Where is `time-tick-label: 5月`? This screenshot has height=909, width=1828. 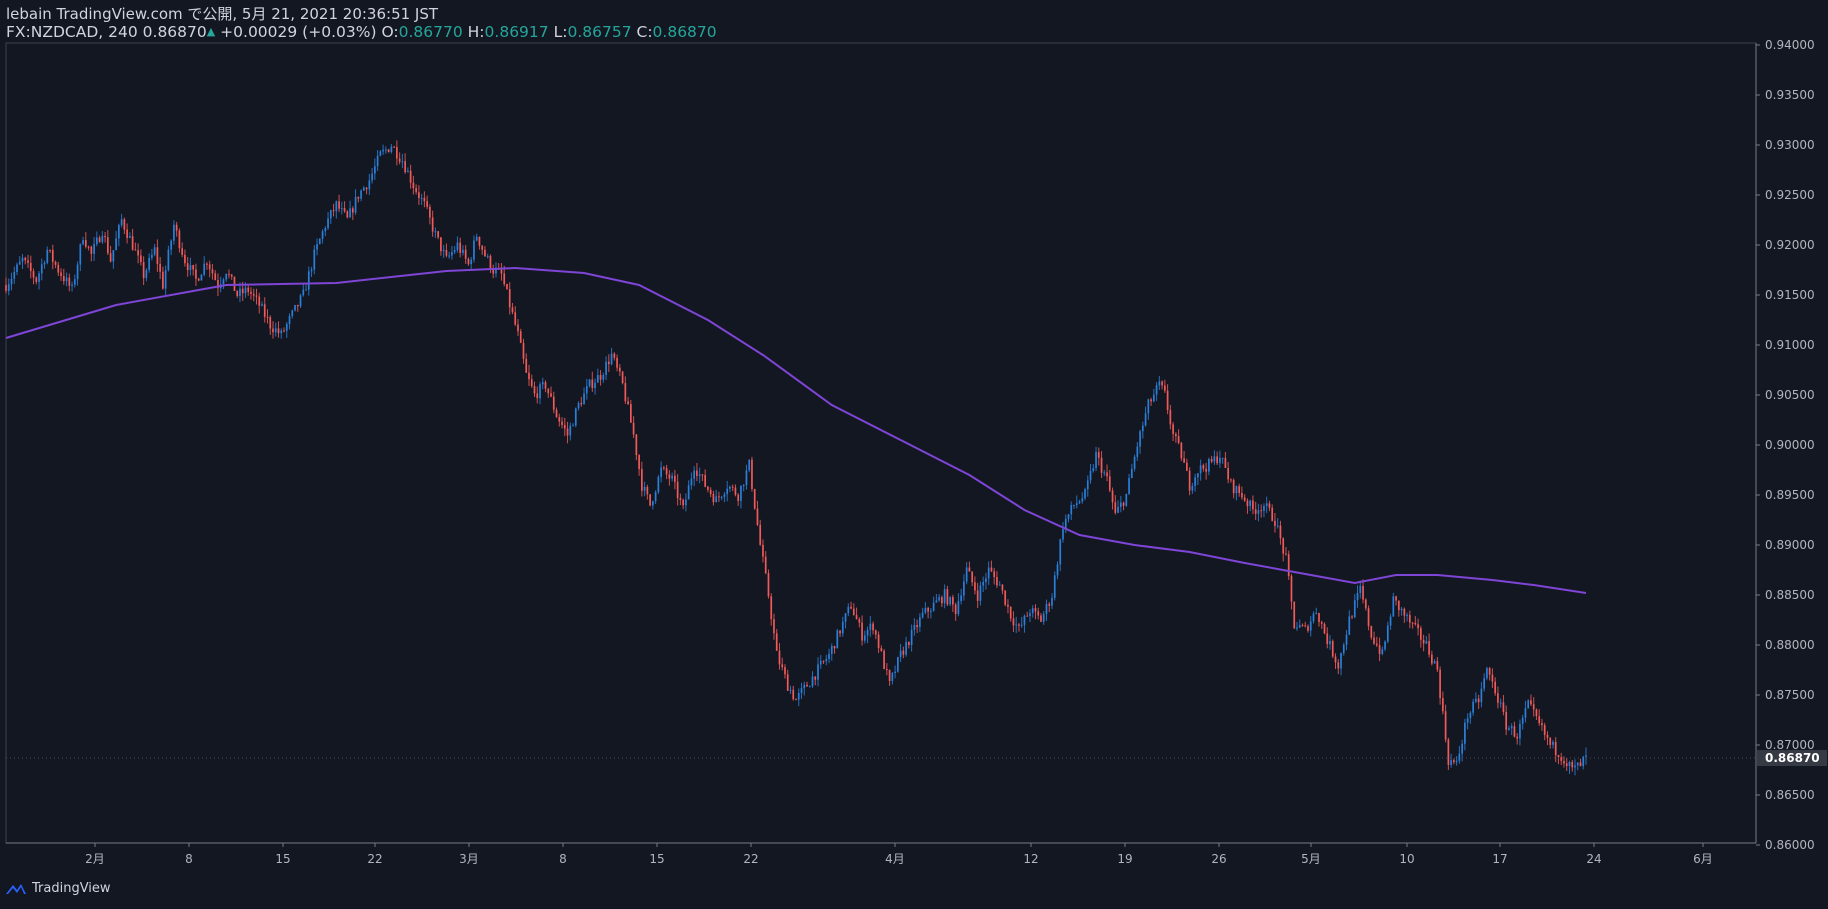 time-tick-label: 5月 is located at coordinates (1311, 859).